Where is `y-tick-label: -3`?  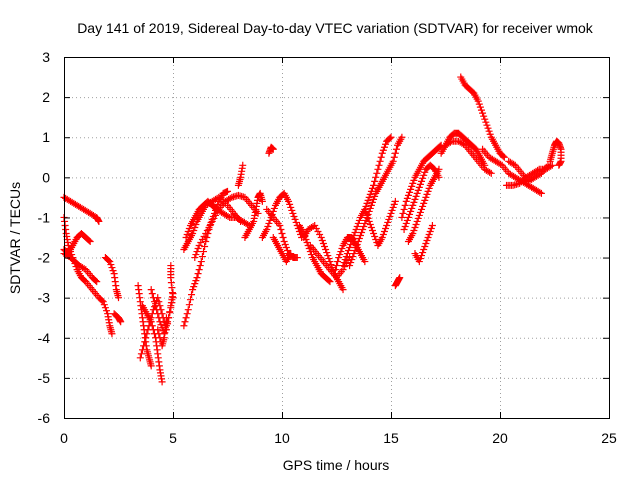
y-tick-label: -3 is located at coordinates (44, 298).